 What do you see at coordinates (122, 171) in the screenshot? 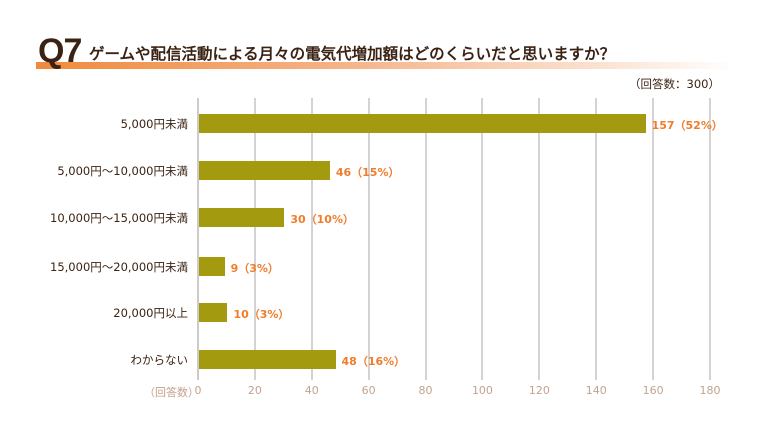
I see `category-label: 5,000円〜10,000円未満` at bounding box center [122, 171].